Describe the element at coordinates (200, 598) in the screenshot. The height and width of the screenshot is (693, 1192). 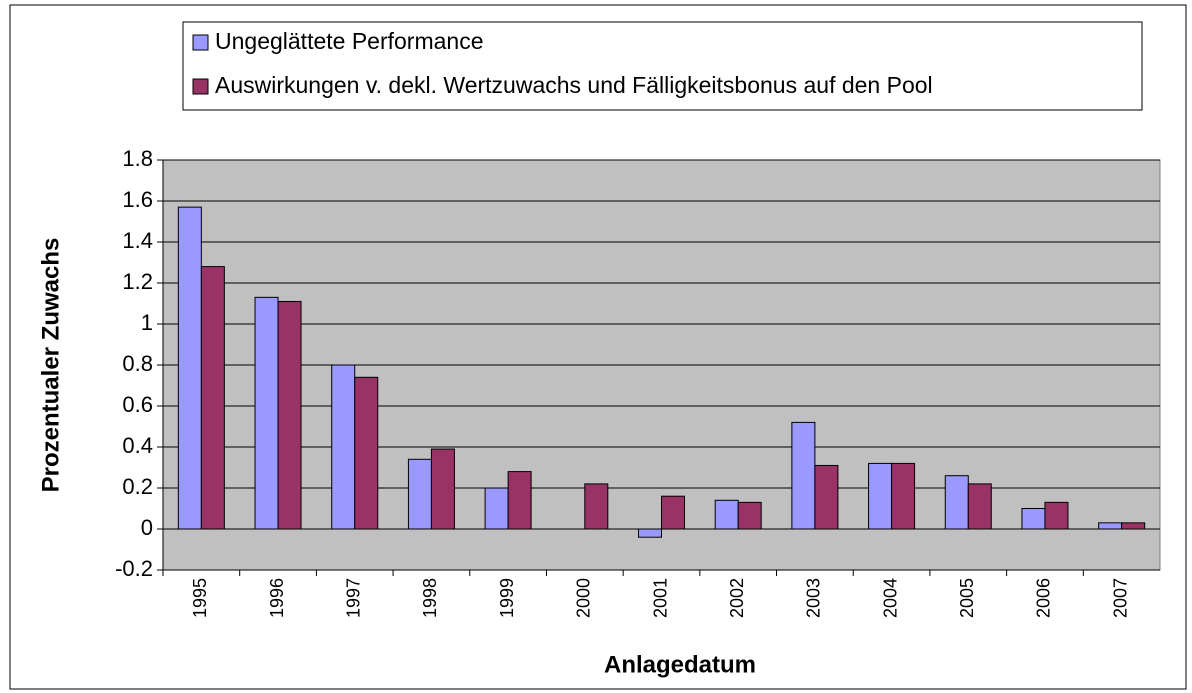
I see `x-tick-label: 1995` at that location.